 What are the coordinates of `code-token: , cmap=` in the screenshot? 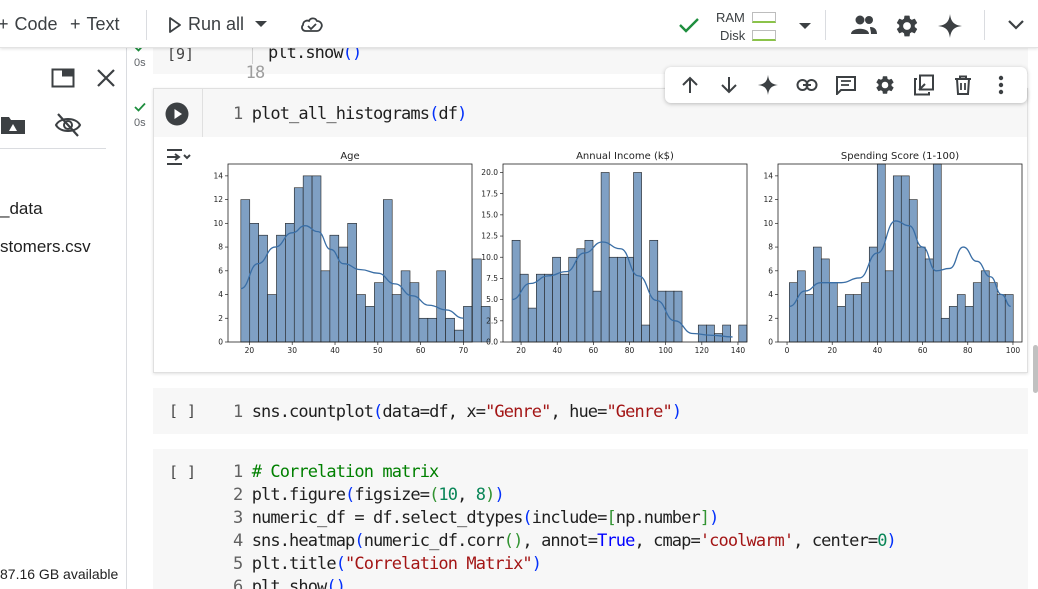 It's located at (667, 541).